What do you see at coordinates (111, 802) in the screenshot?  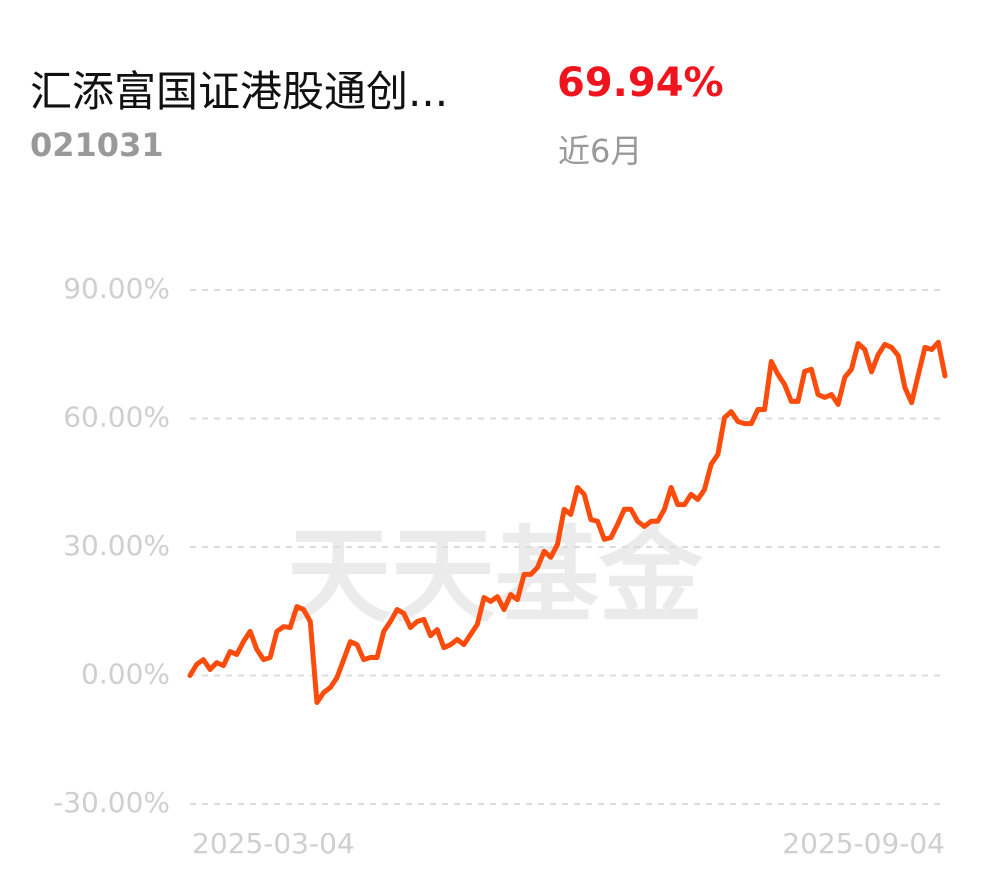 I see `y-tick-label: -30.00%` at bounding box center [111, 802].